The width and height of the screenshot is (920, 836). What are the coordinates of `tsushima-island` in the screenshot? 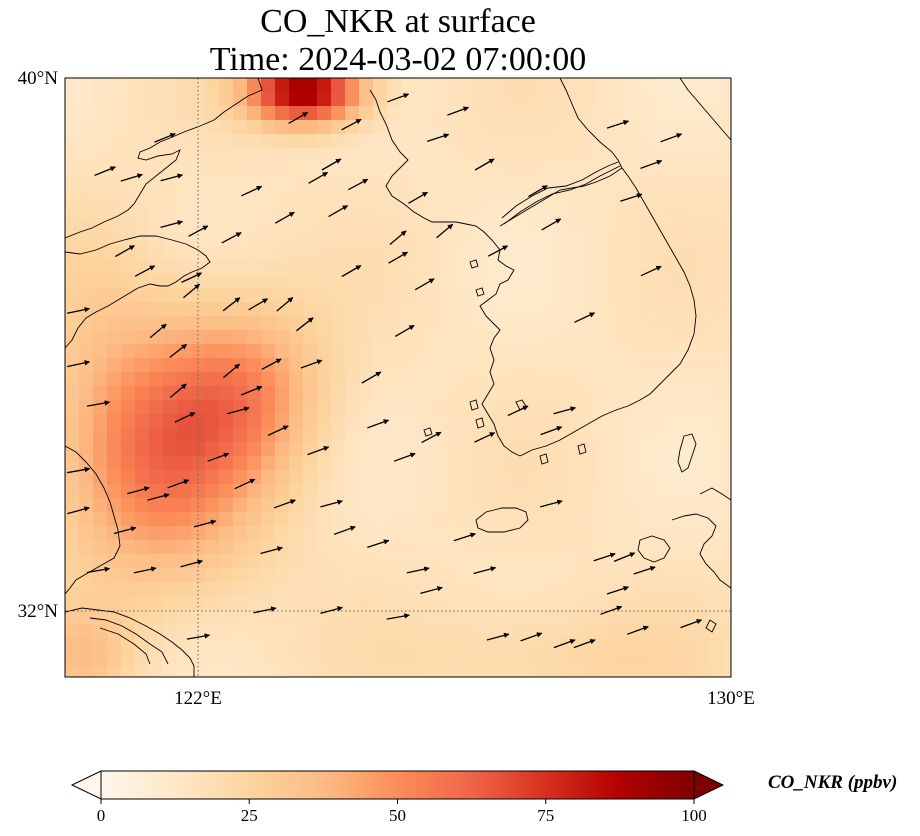 It's located at (687, 453).